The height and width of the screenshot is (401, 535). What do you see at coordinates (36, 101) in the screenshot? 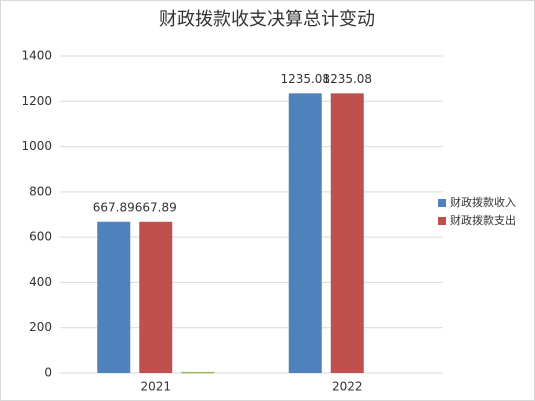
I see `y-tick-label: 1200` at bounding box center [36, 101].